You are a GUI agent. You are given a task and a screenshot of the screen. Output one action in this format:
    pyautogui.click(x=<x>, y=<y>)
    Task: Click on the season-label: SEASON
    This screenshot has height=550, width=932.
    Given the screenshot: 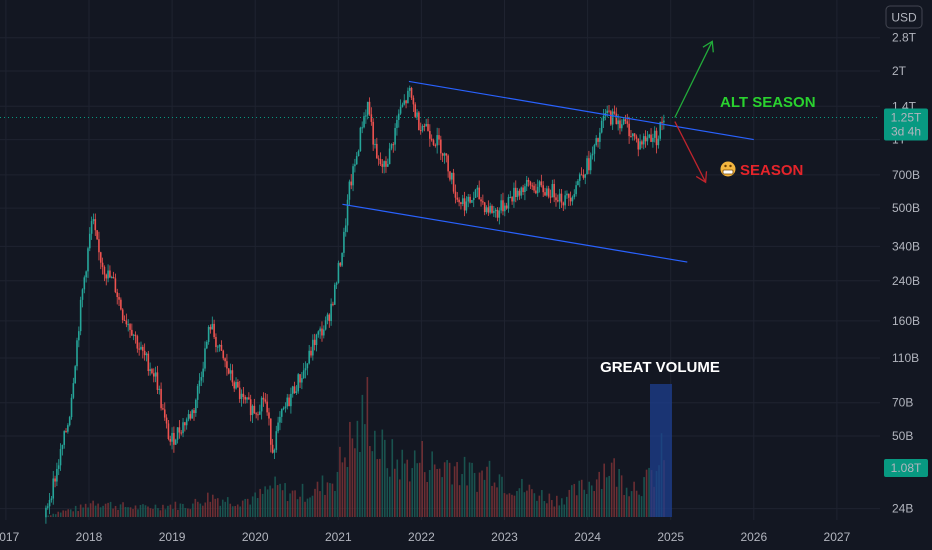 What is the action you would take?
    pyautogui.click(x=771, y=170)
    